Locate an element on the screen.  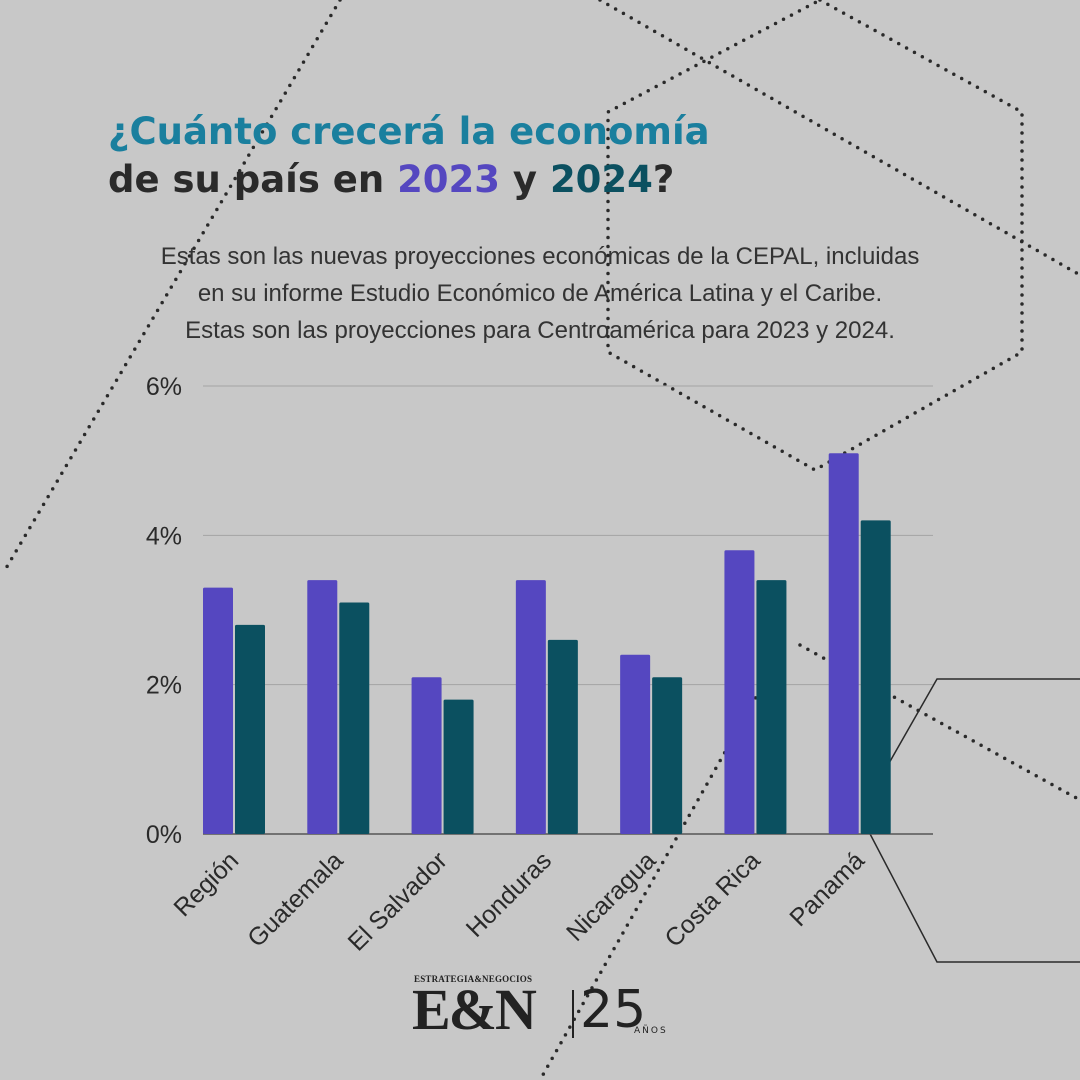
title-year-2023: 2023 is located at coordinates (449, 179).